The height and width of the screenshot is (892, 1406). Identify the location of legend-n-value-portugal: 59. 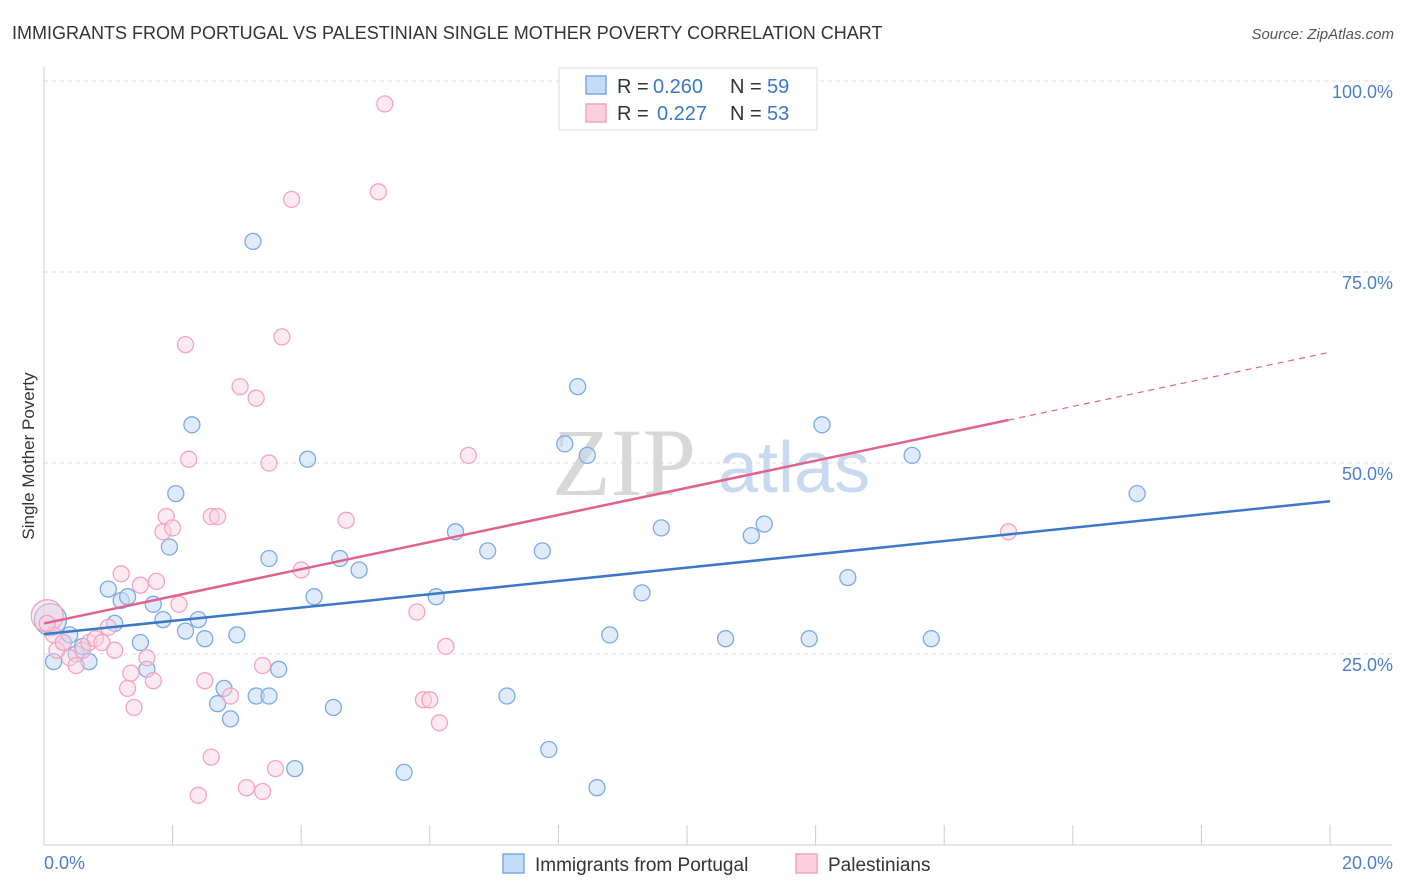
(778, 87).